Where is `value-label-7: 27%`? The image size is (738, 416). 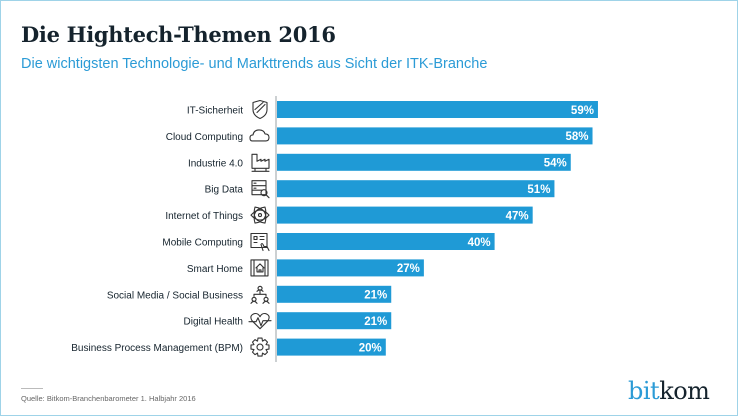 value-label-7: 27% is located at coordinates (408, 269).